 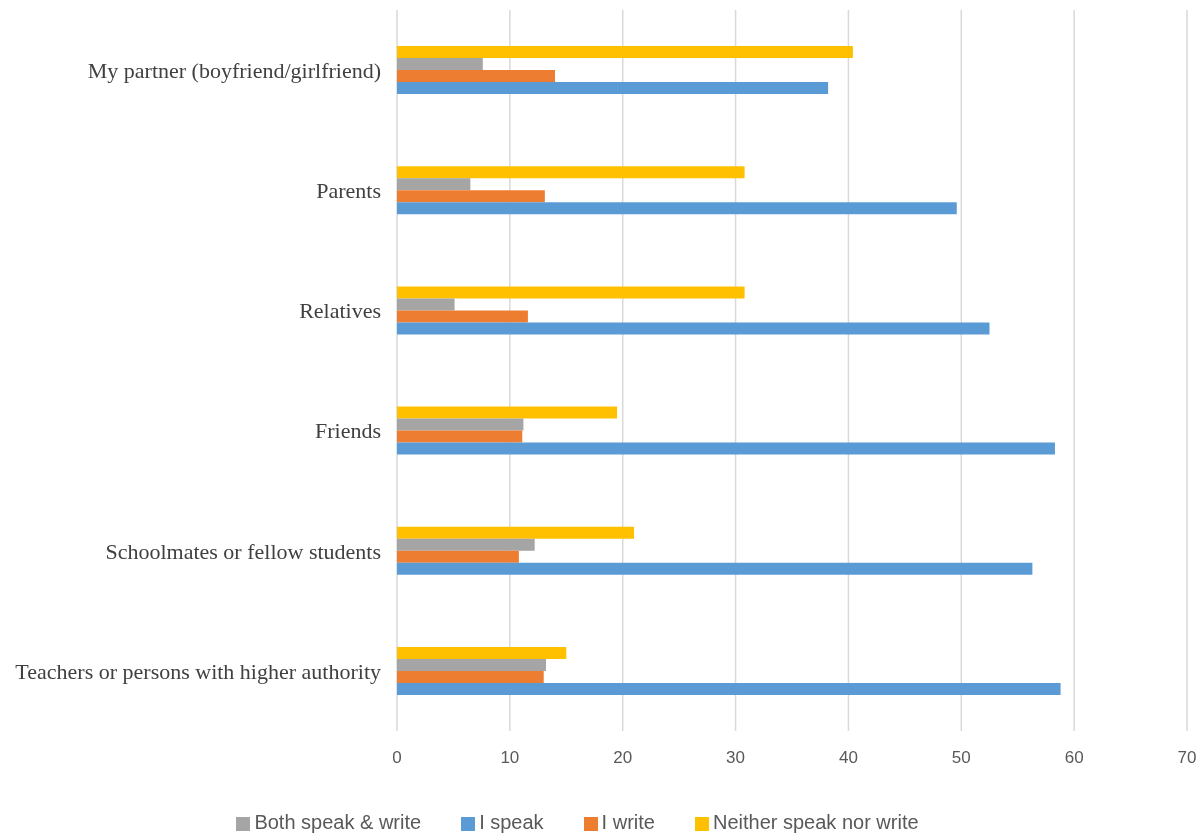 What do you see at coordinates (348, 431) in the screenshot?
I see `y-tick-label: Friends` at bounding box center [348, 431].